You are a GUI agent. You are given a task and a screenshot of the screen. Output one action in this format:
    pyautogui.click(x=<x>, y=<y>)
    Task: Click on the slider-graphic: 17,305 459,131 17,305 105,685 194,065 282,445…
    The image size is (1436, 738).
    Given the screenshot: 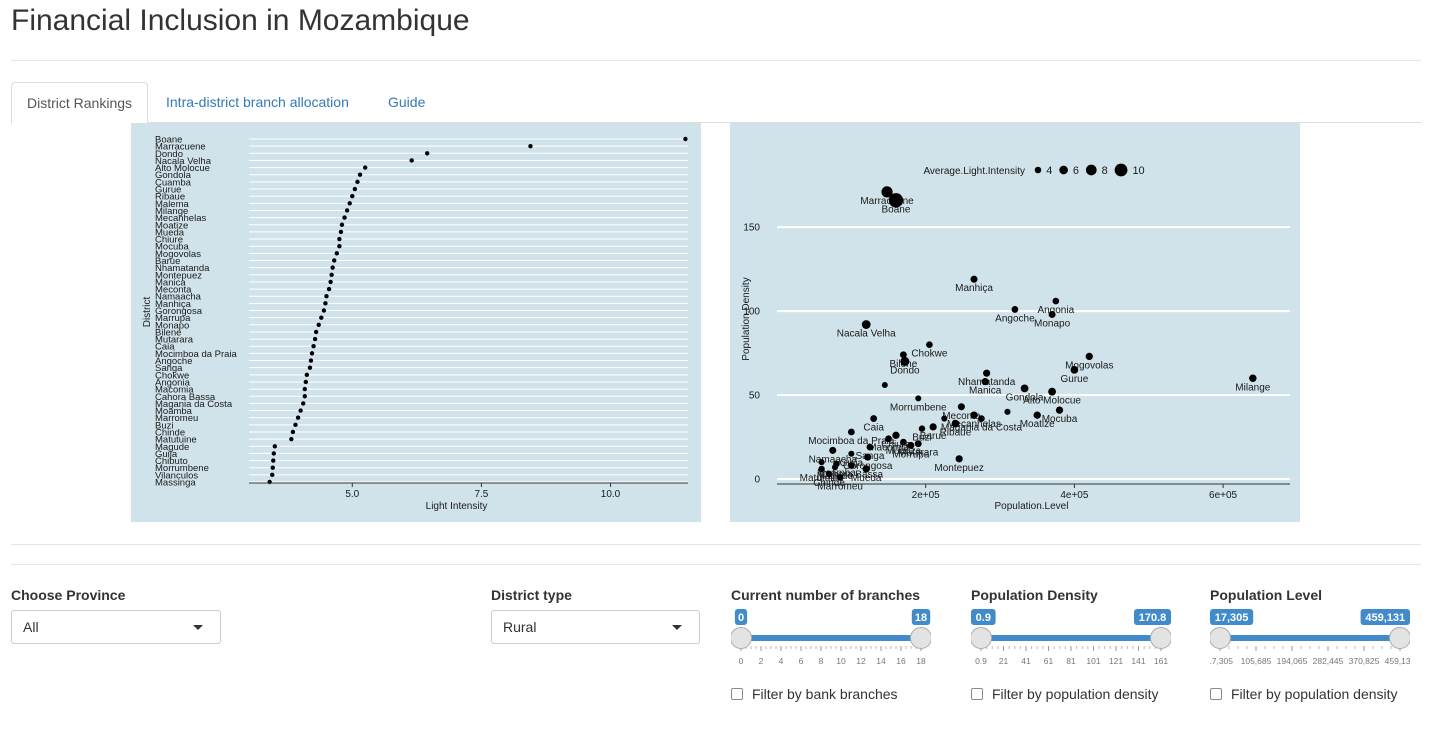 What is the action you would take?
    pyautogui.click(x=1311, y=637)
    